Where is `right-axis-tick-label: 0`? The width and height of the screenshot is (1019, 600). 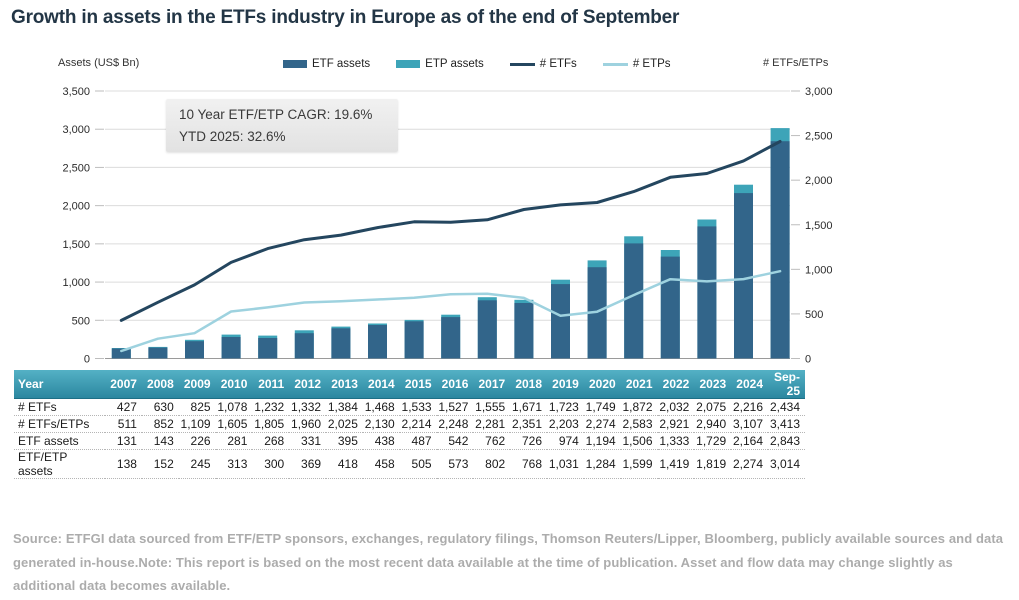
right-axis-tick-label: 0 is located at coordinates (808, 360).